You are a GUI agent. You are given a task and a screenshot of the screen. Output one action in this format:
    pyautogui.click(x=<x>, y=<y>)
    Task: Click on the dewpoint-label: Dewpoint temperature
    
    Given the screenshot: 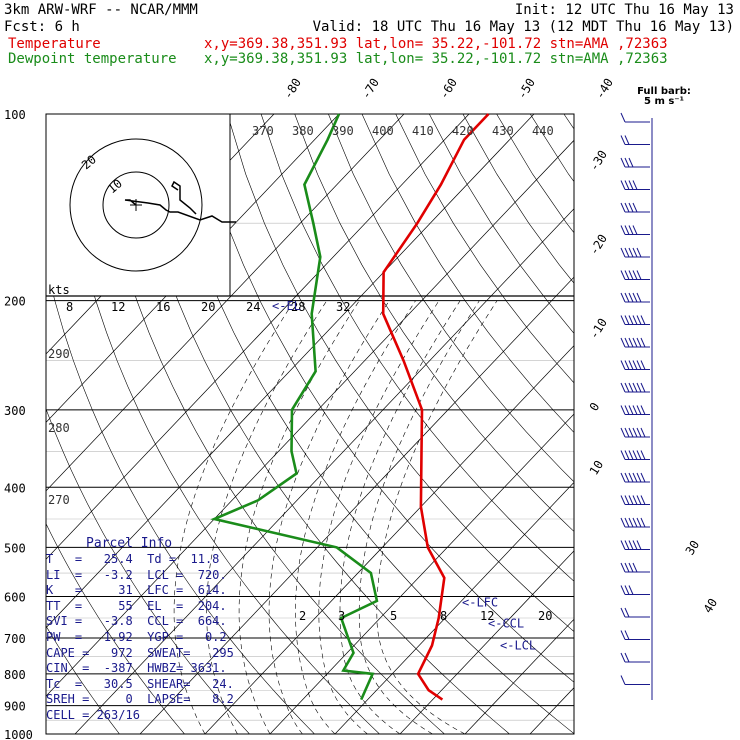 What is the action you would take?
    pyautogui.click(x=92, y=59)
    